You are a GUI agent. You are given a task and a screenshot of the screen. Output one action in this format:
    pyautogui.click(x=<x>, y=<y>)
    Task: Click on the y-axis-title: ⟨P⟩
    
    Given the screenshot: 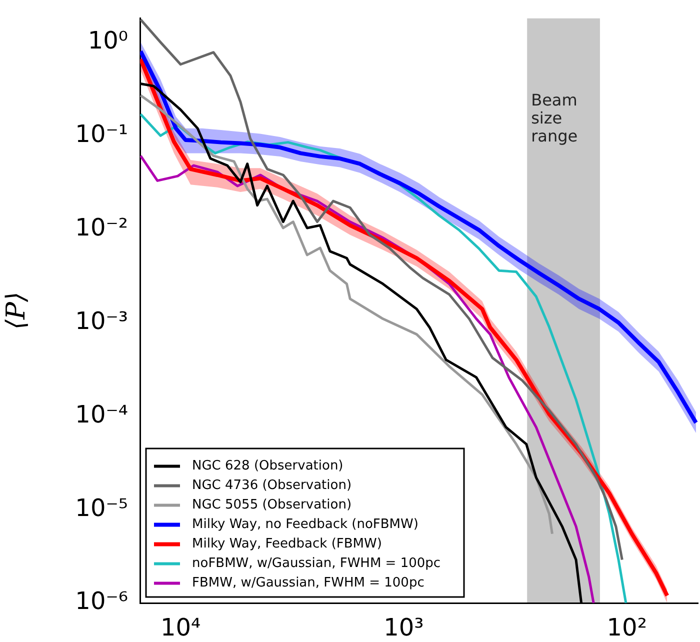 What is the action you would take?
    pyautogui.click(x=16, y=311)
    